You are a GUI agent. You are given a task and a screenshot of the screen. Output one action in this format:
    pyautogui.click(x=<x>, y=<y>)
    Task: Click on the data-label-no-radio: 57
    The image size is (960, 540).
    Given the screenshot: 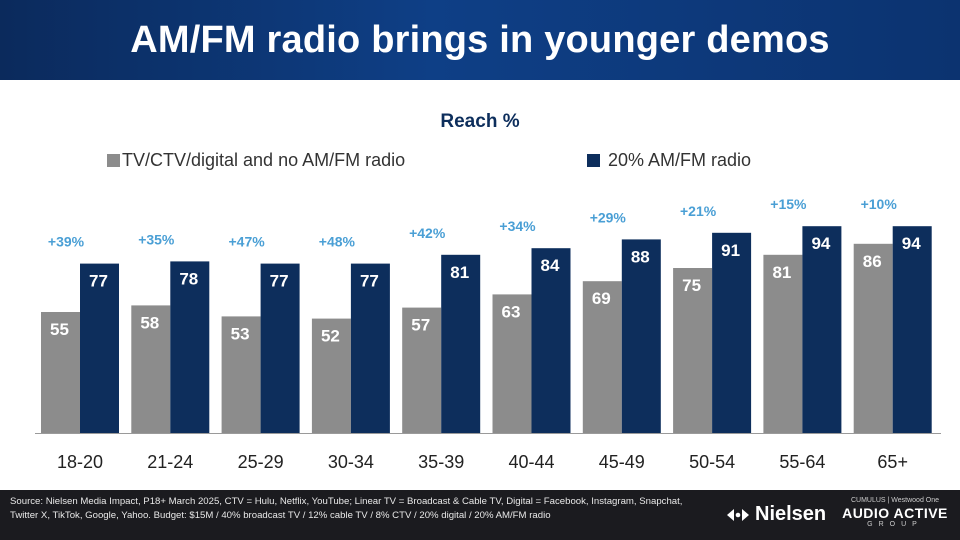 What is the action you would take?
    pyautogui.click(x=420, y=325)
    